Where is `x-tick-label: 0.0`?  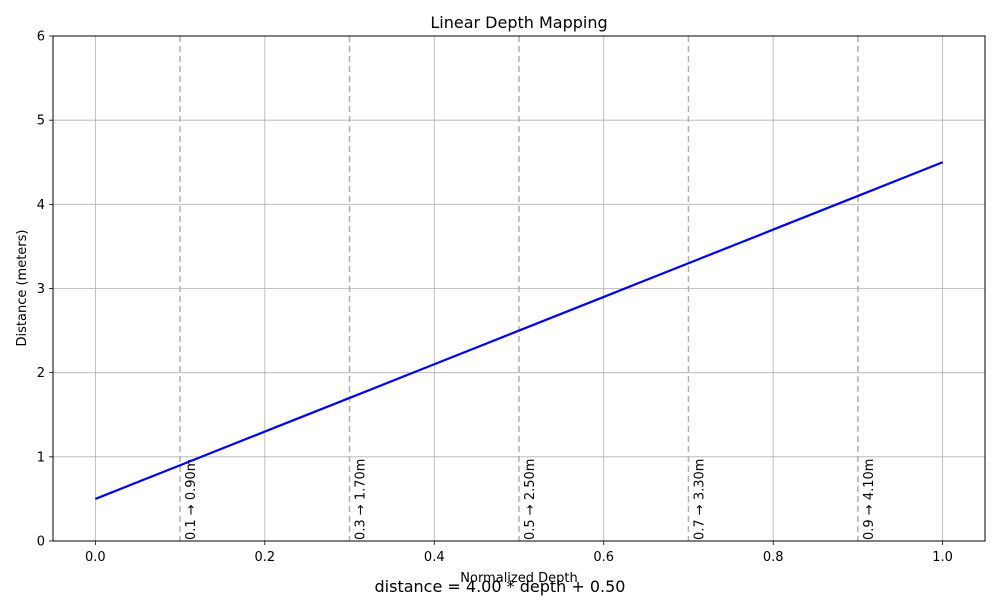
x-tick-label: 0.0 is located at coordinates (95, 557).